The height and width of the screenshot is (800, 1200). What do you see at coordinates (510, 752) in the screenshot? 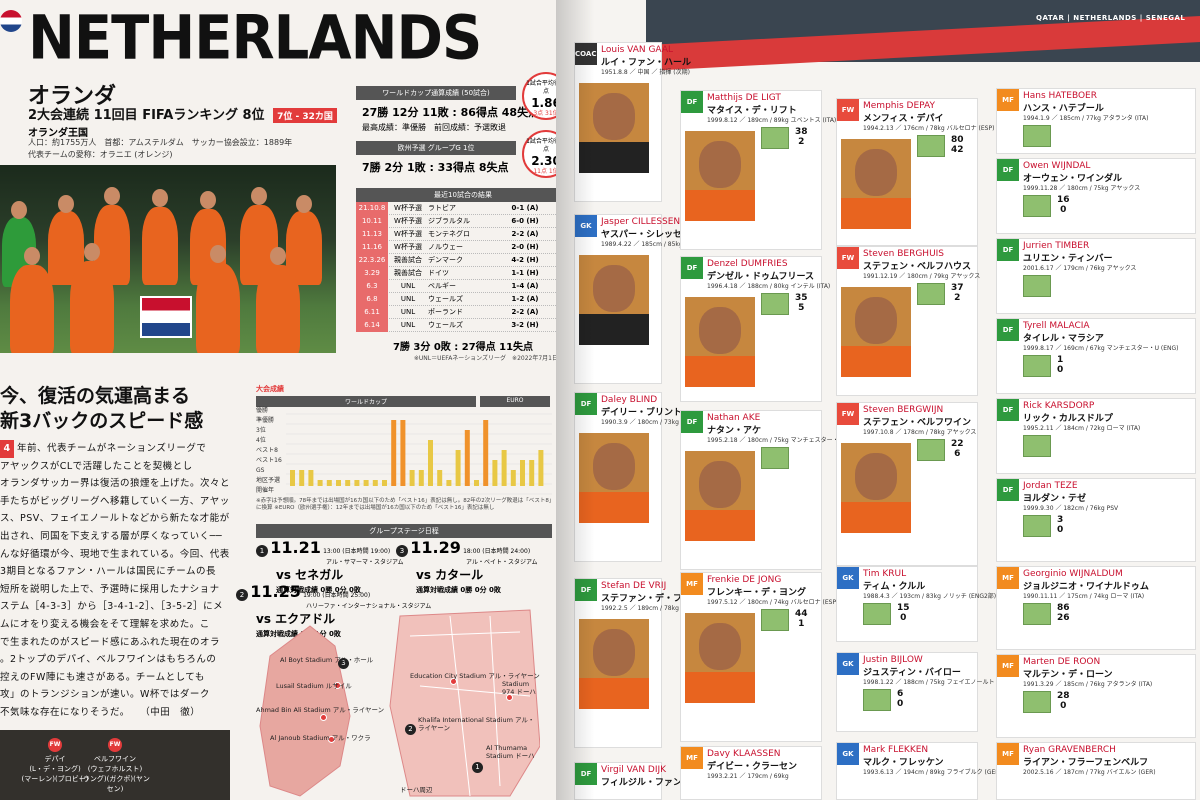
I see `map-label: Al Thumama Stadium ドーハ` at bounding box center [510, 752].